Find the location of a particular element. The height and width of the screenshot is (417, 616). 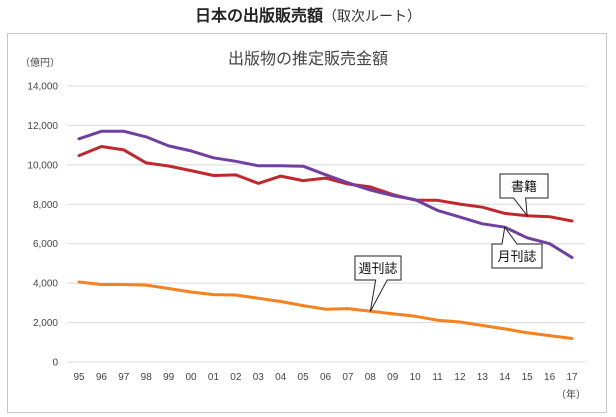

callout-monthly-magazines: 月刊誌 is located at coordinates (517, 247).